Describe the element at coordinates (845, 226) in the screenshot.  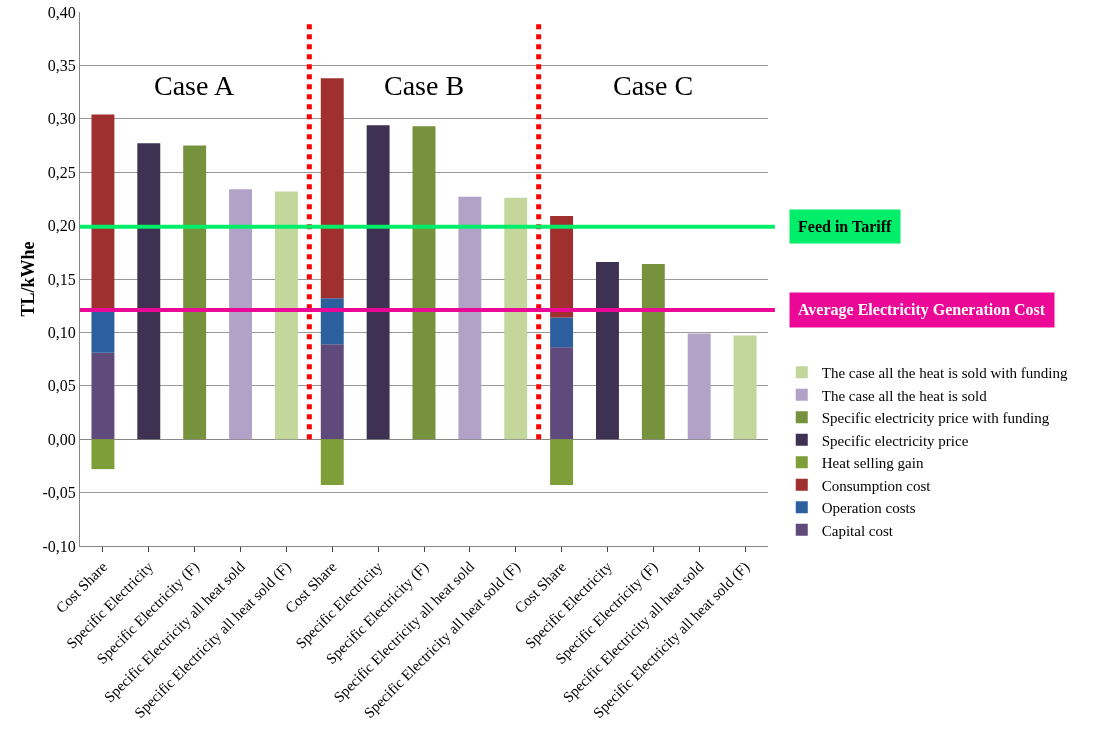
I see `ref-line-label: Feed in Tariff` at that location.